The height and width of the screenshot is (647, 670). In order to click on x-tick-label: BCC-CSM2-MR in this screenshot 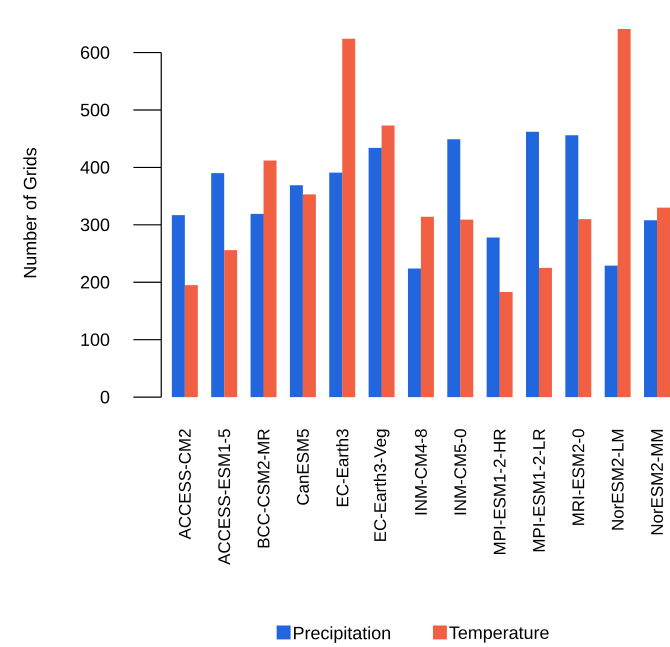, I will do `click(264, 488)`.